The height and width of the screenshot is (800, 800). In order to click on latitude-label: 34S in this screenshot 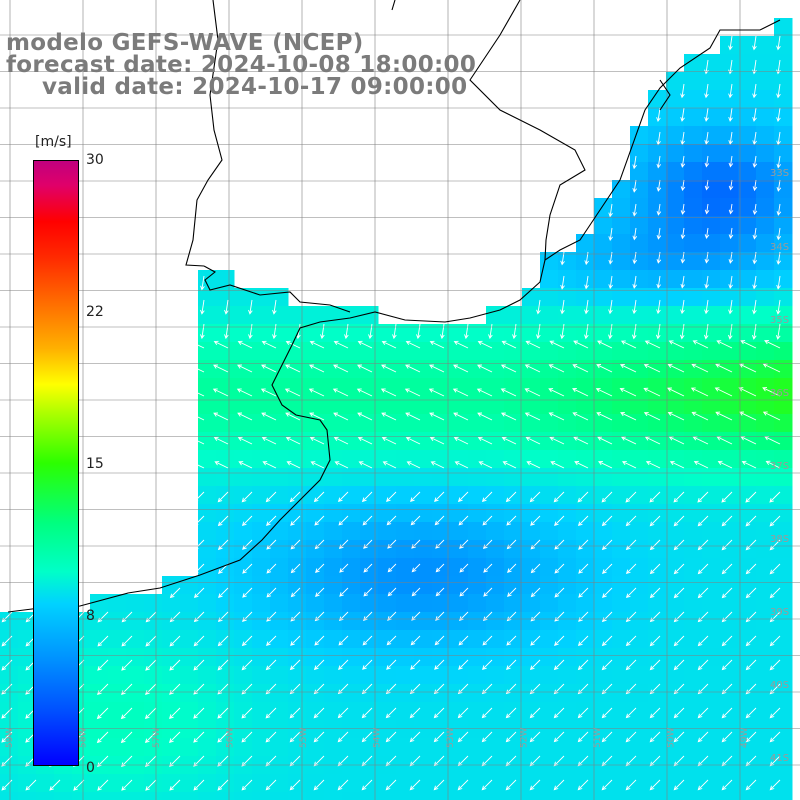, I will do `click(779, 247)`.